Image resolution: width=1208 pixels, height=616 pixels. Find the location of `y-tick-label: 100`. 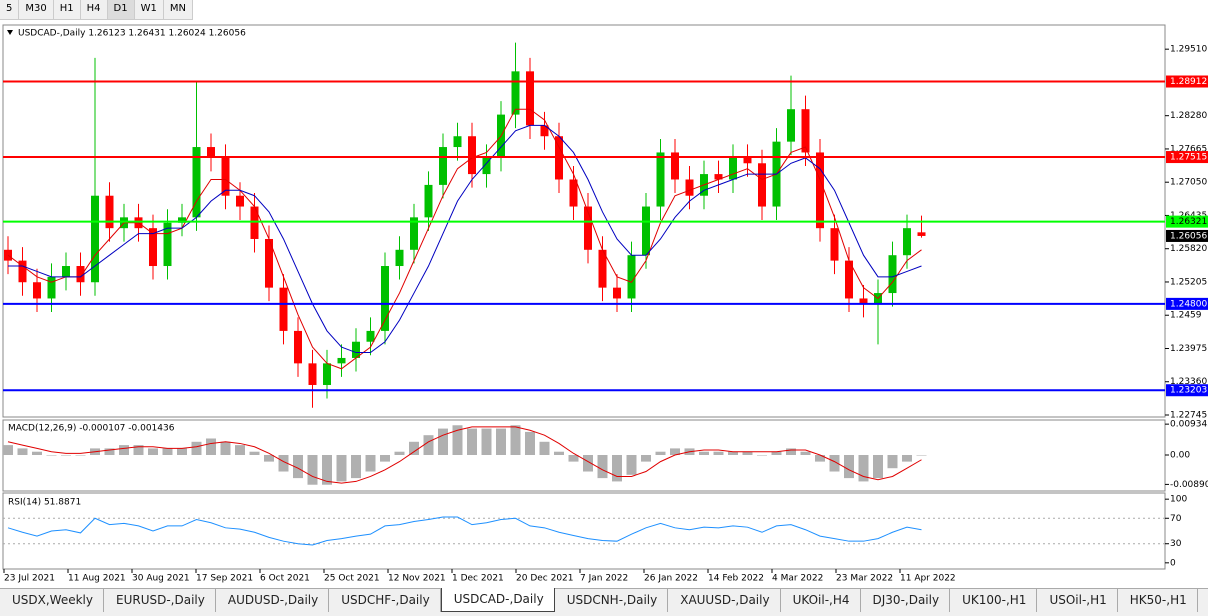

y-tick-label: 100 is located at coordinates (1178, 500).